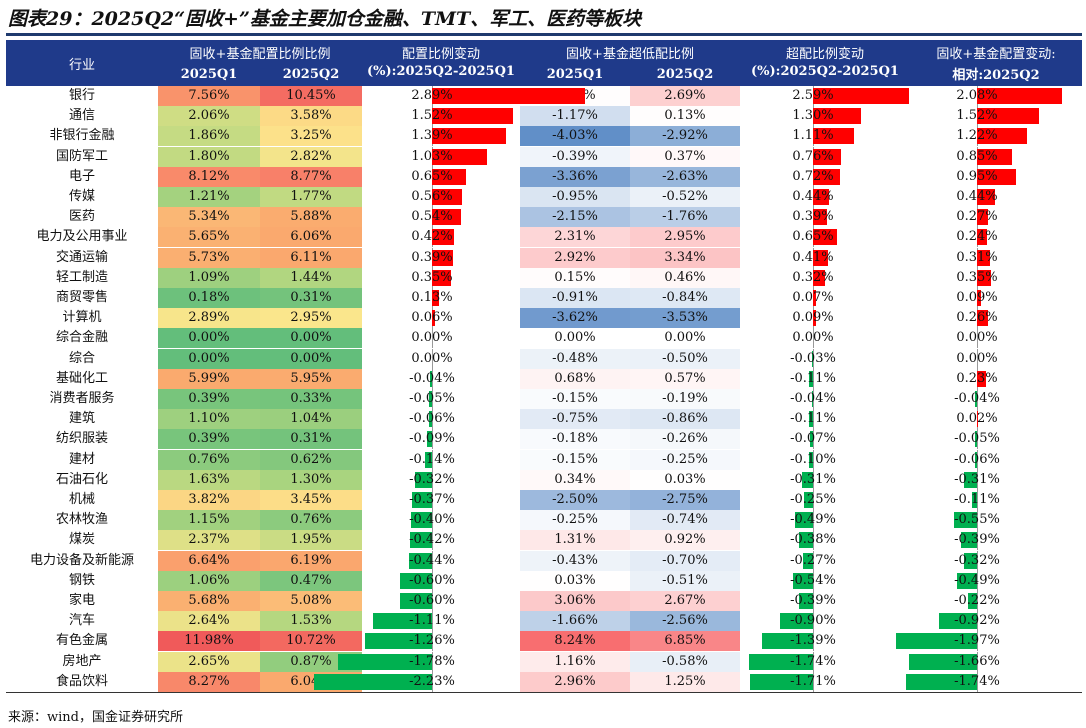 The height and width of the screenshot is (728, 1086). I want to click on alloc-q2-cell: 1.30%, so click(311, 479).